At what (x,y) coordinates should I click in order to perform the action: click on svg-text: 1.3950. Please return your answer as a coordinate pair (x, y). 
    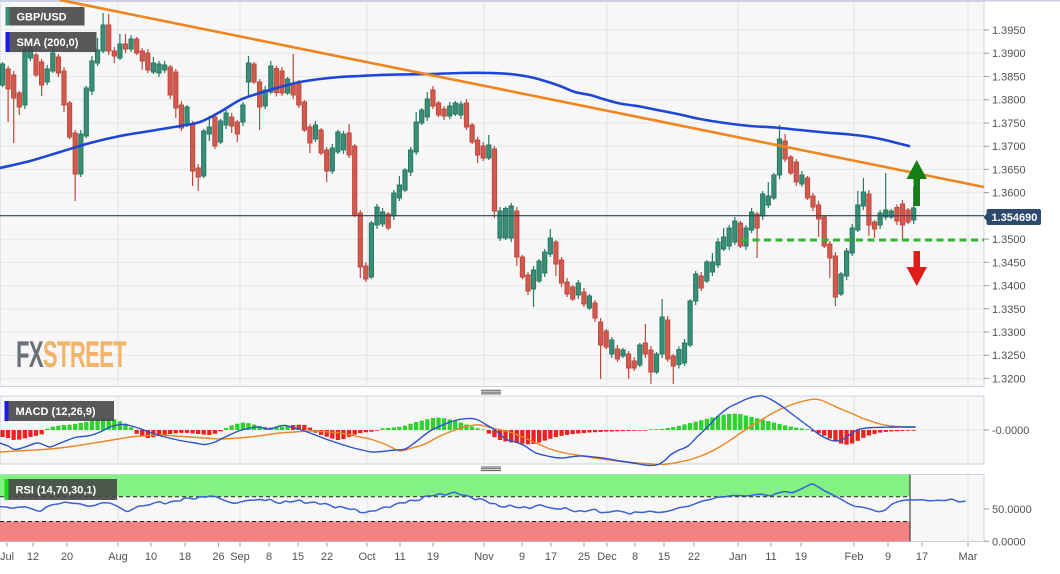
    Looking at the image, I should click on (1009, 31).